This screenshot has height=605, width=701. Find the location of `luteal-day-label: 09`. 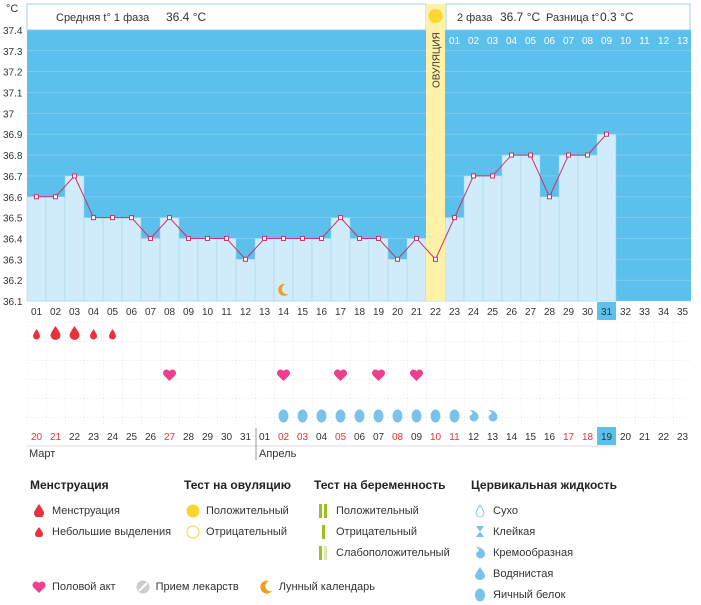

luteal-day-label: 09 is located at coordinates (607, 41).